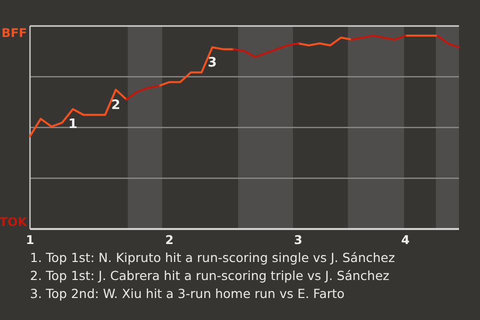 This screenshot has width=480, height=320. Describe the element at coordinates (405, 240) in the screenshot. I see `x-tick-label: 4` at that location.